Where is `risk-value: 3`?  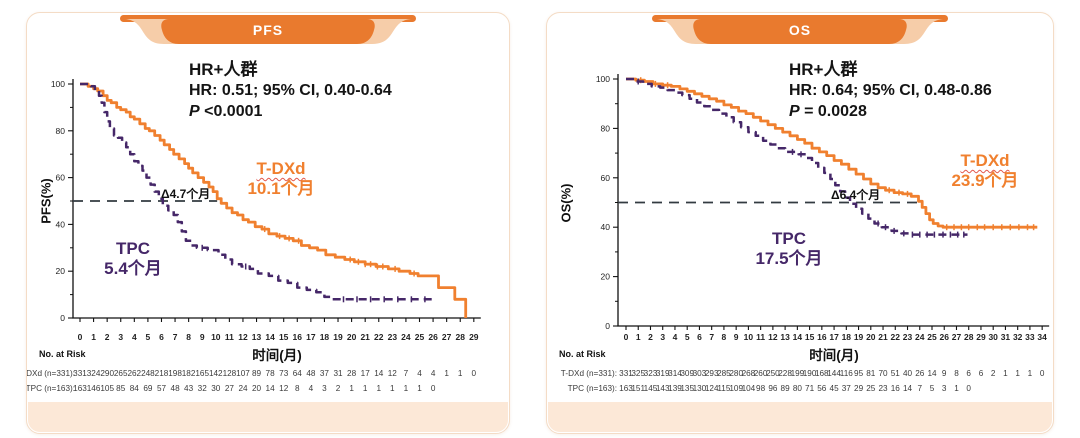
risk-value: 3 is located at coordinates (324, 388).